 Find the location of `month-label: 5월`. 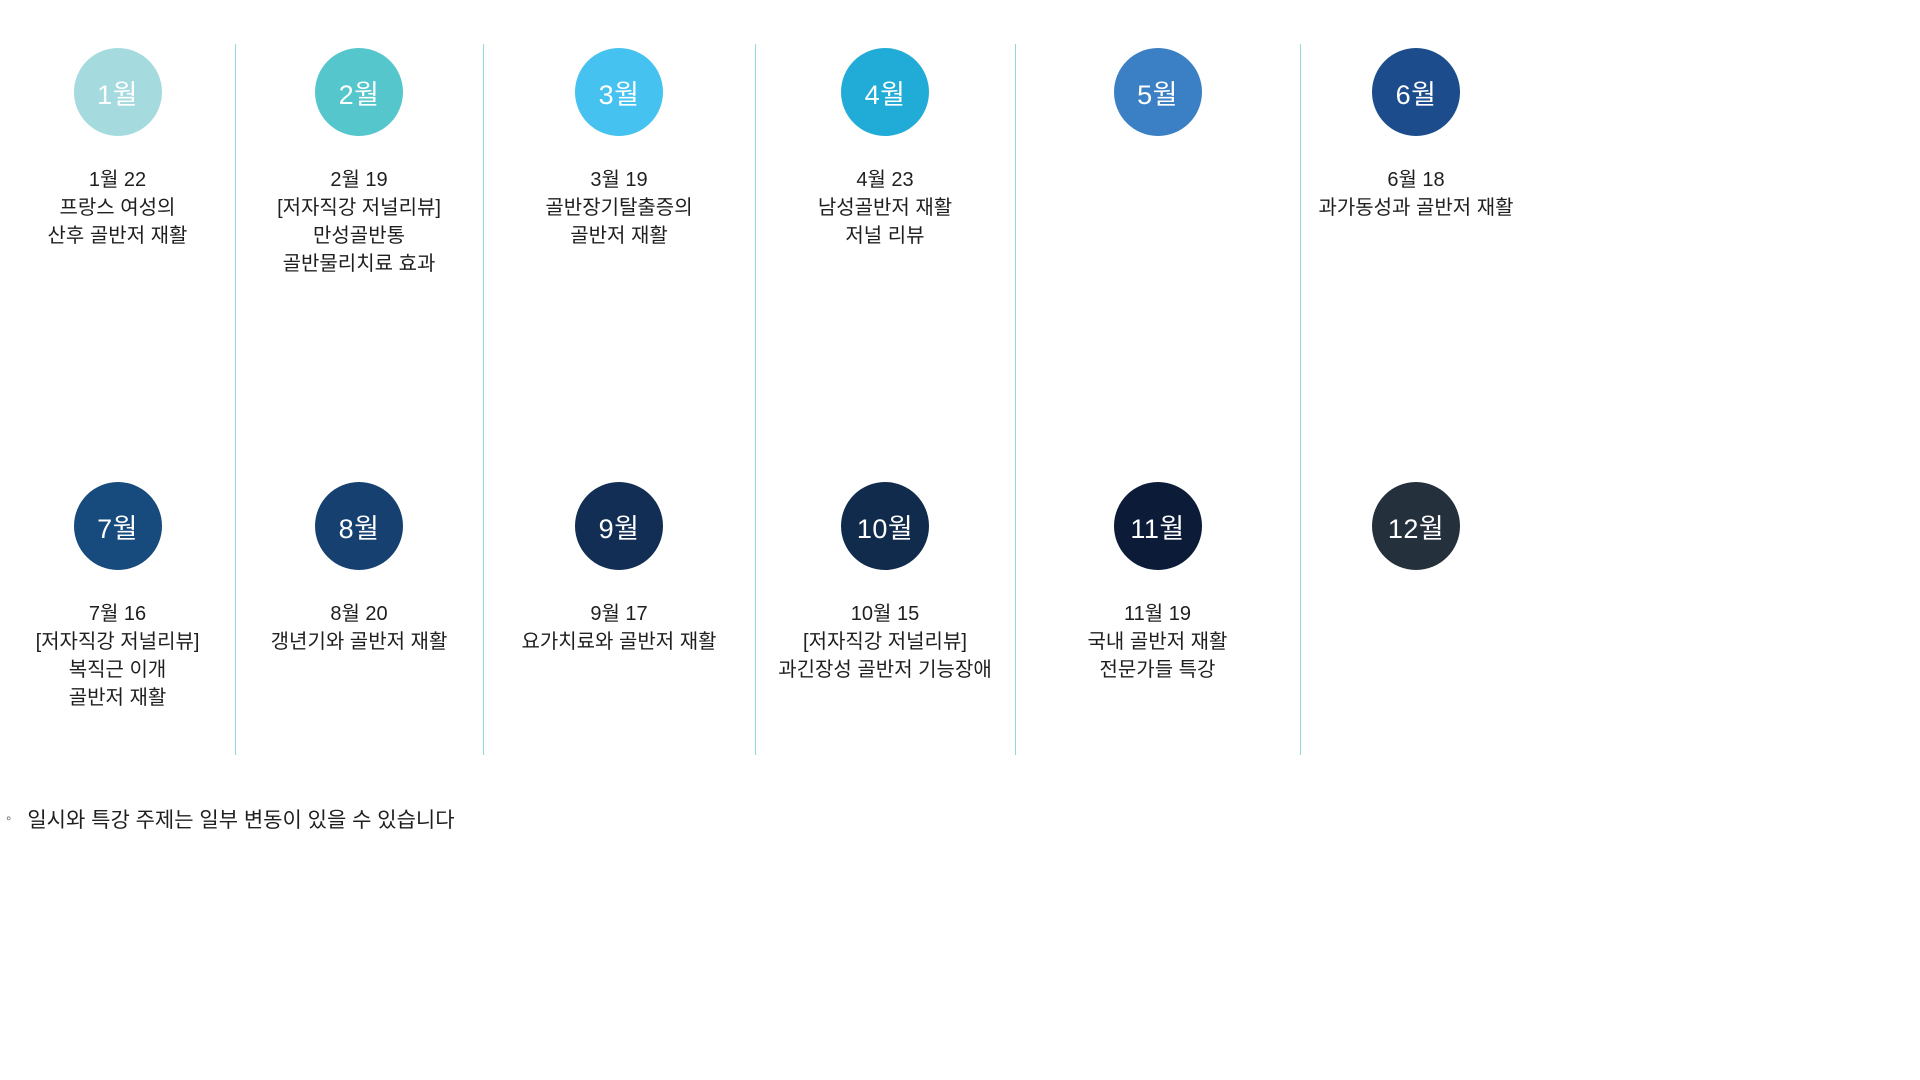

month-label: 5월 is located at coordinates (1157, 94).